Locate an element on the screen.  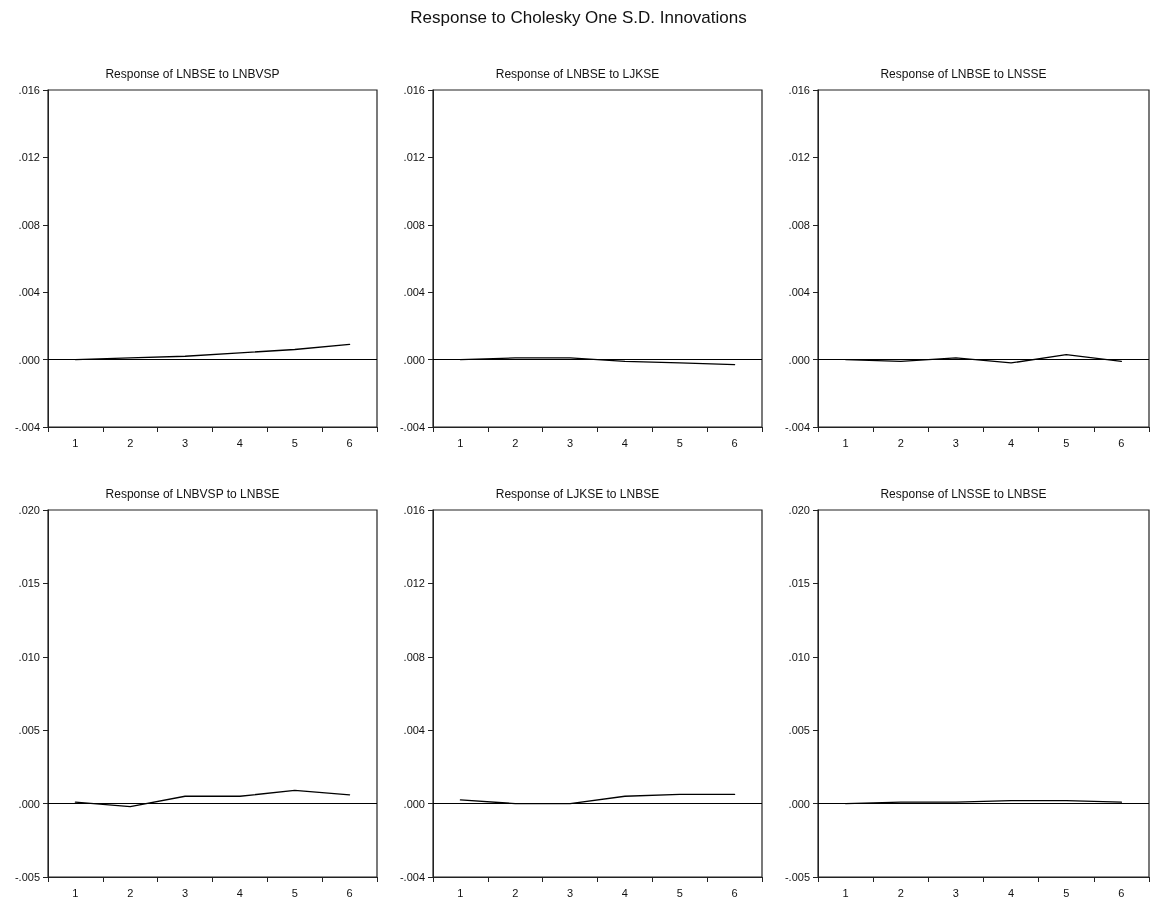
chart-title: Response of LNBSE to LNBVSP is located at coordinates (192, 74).